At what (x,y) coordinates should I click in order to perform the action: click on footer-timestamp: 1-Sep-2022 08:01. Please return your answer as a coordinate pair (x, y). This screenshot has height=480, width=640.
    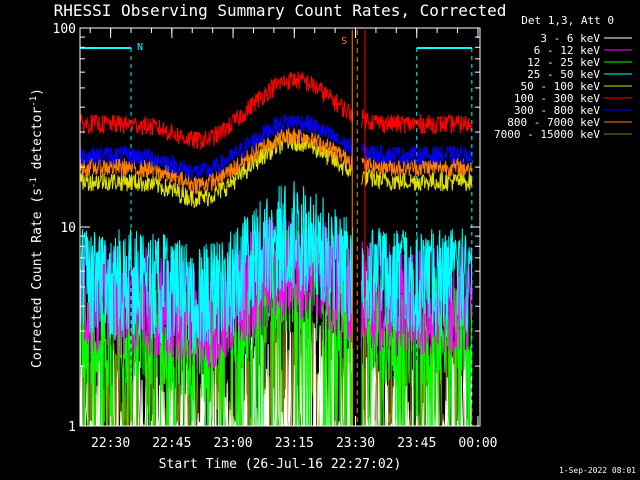
    Looking at the image, I should click on (597, 470).